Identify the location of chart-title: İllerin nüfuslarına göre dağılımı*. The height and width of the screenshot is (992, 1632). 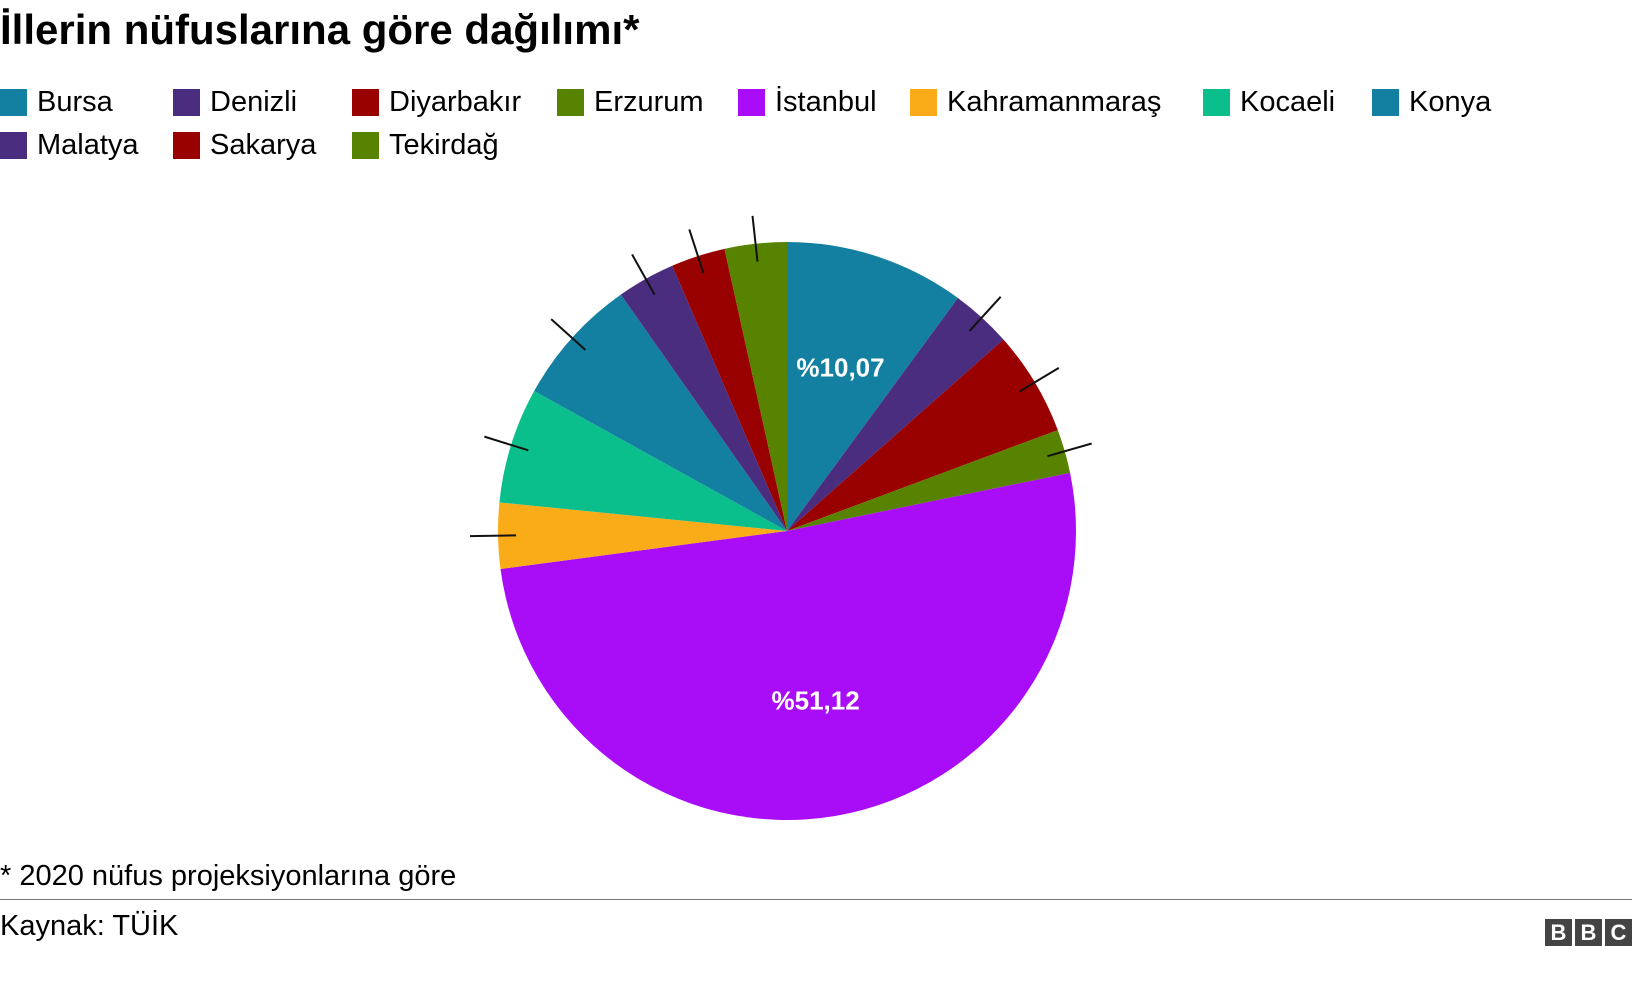
(320, 29).